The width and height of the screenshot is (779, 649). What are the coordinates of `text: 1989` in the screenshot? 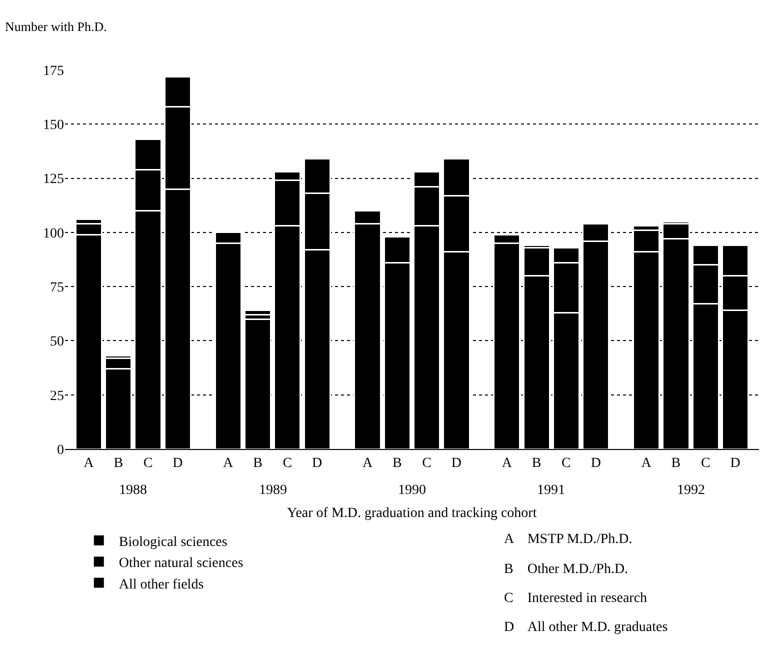 It's located at (273, 490).